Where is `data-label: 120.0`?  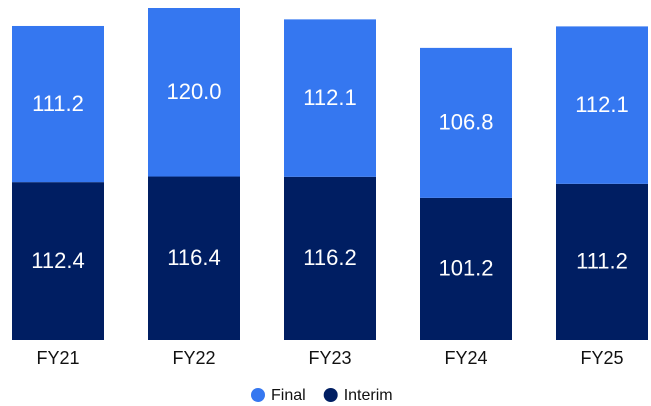
data-label: 120.0 is located at coordinates (193, 91).